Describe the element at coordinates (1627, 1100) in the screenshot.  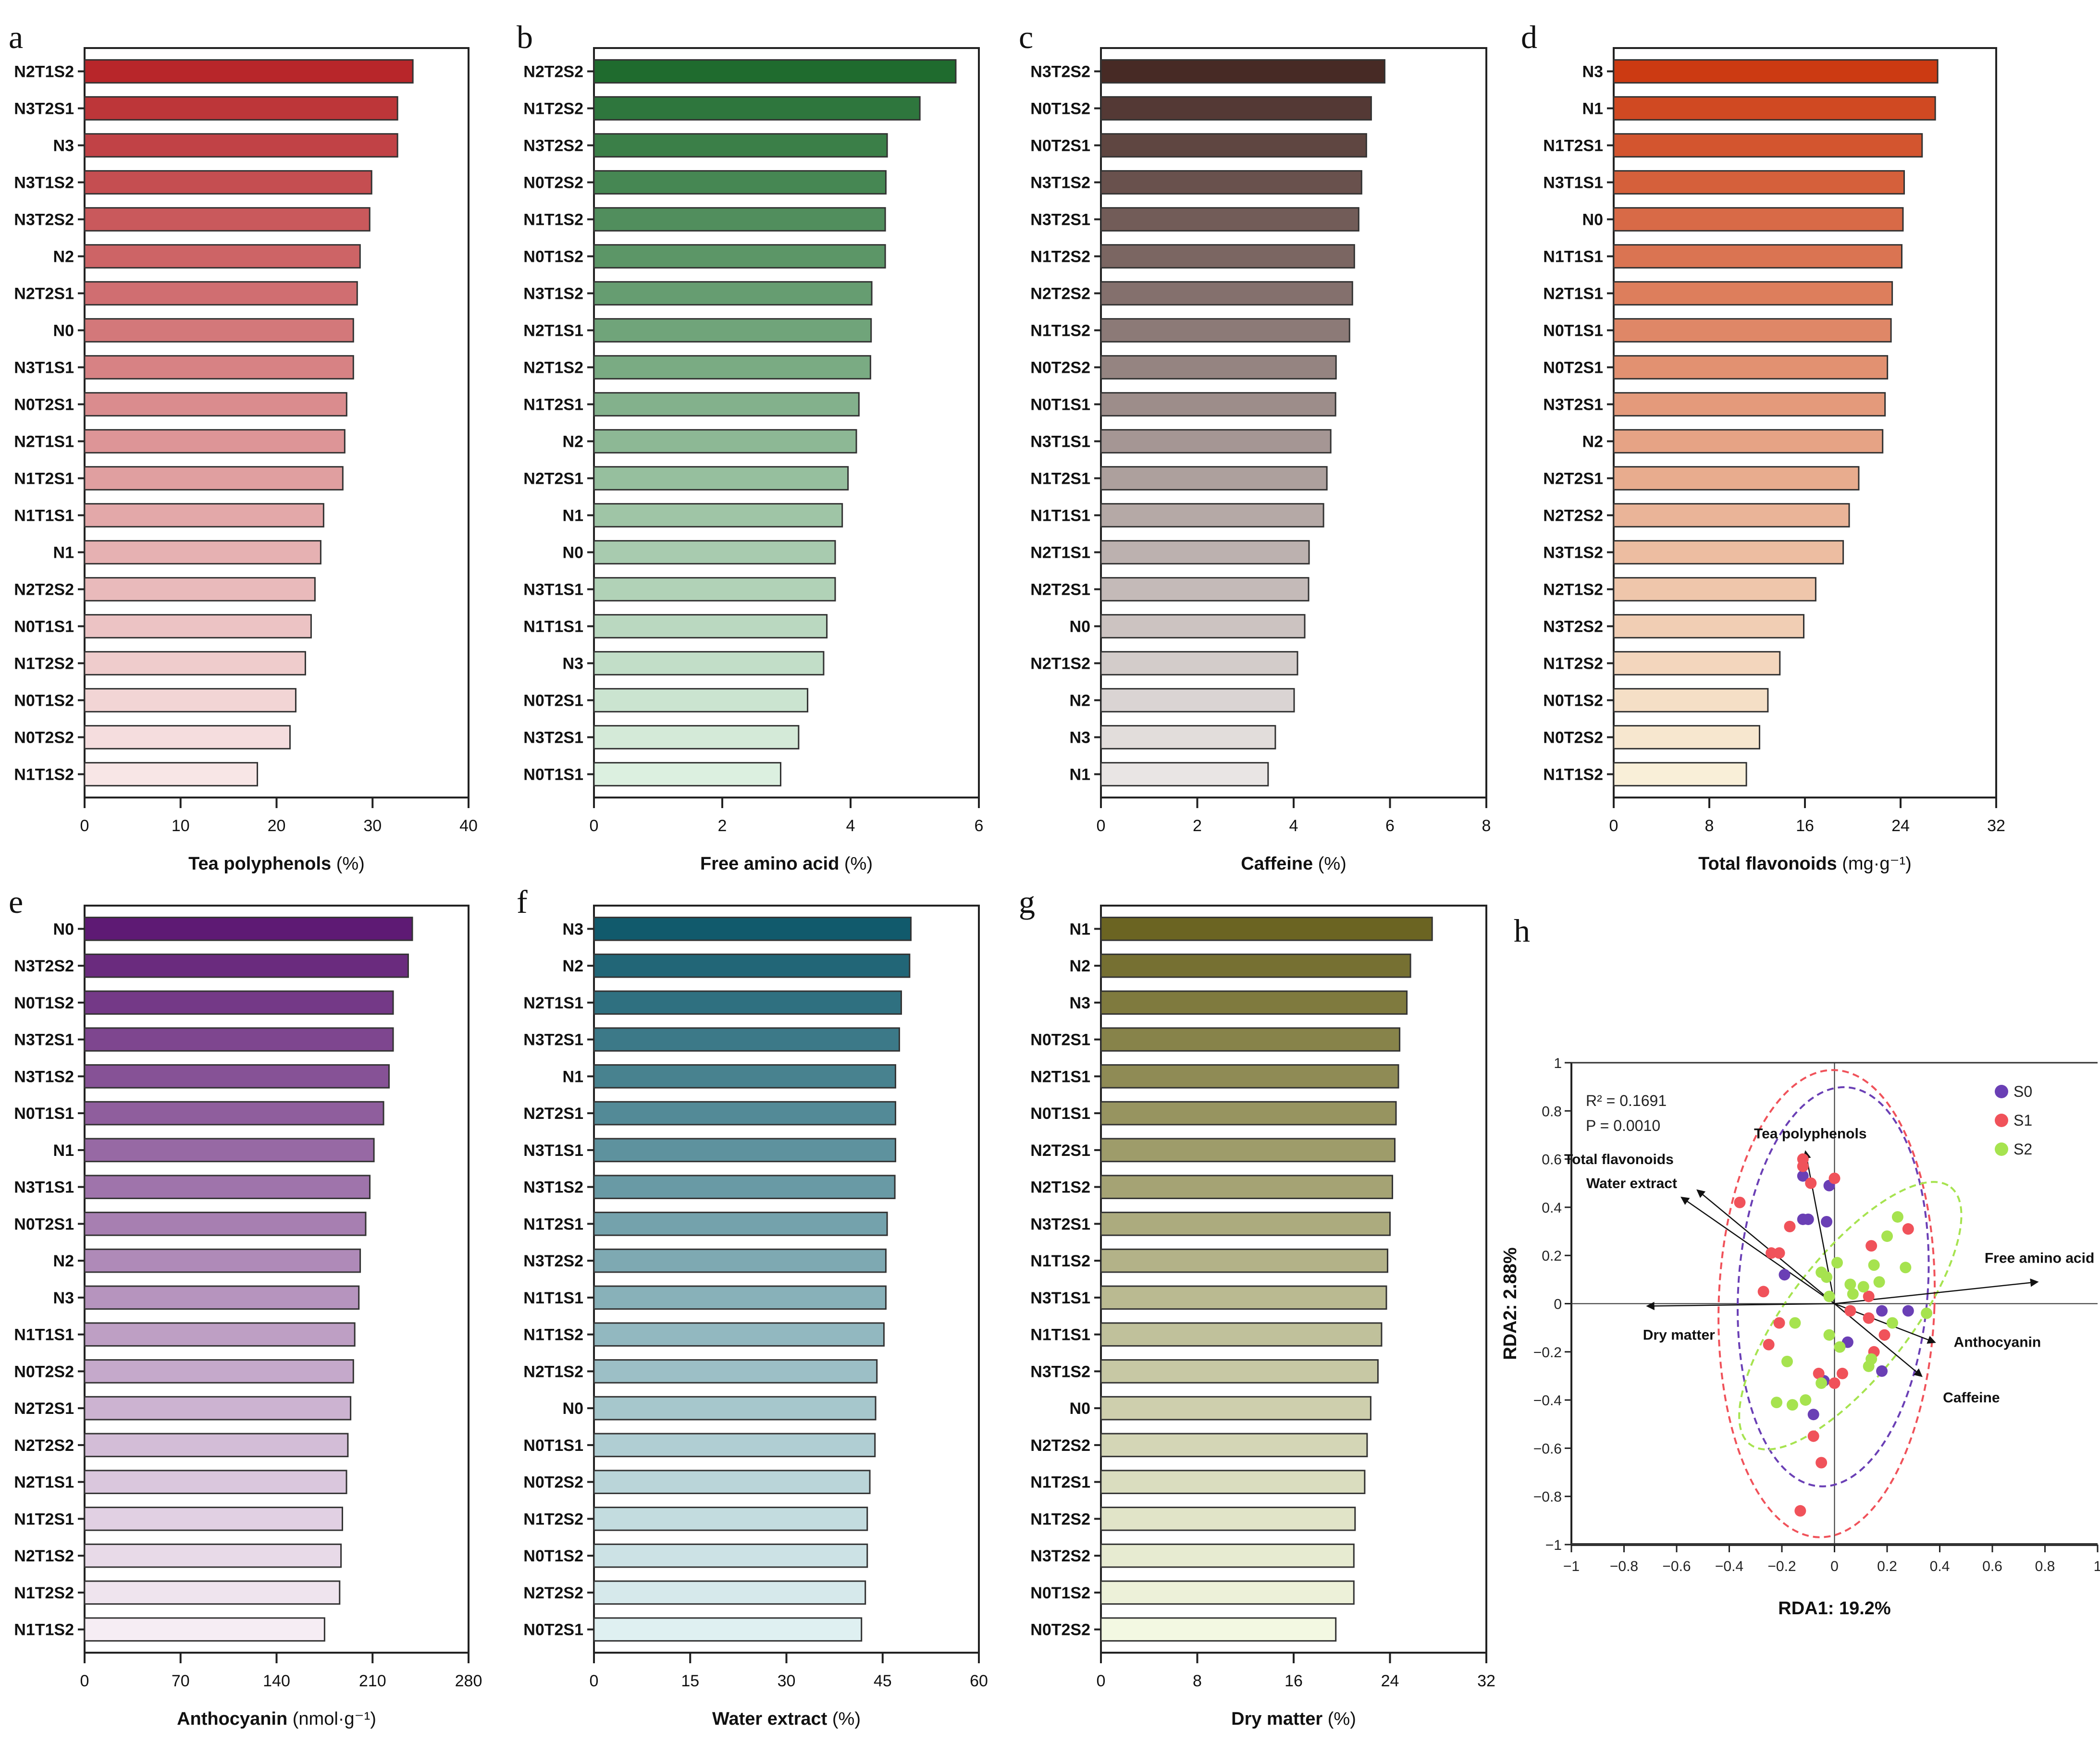
I see `r-squared-annotation: R² = 0.1691` at that location.